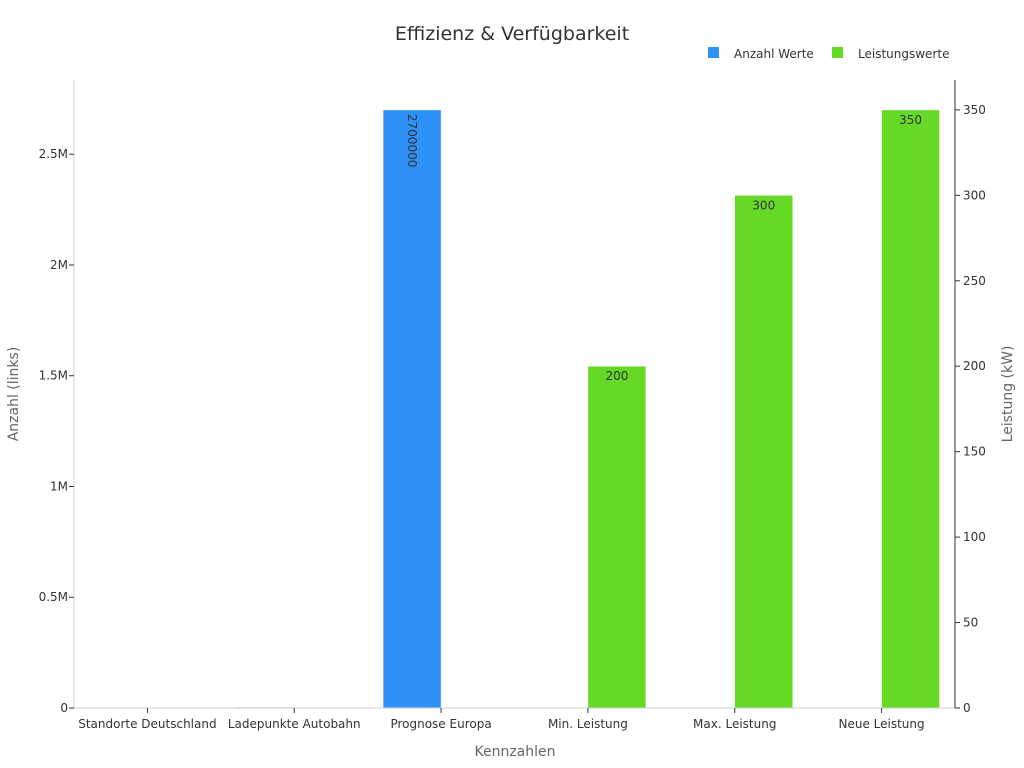 The image size is (1024, 768). I want to click on y-left-tick-label-0: 0, so click(64, 708).